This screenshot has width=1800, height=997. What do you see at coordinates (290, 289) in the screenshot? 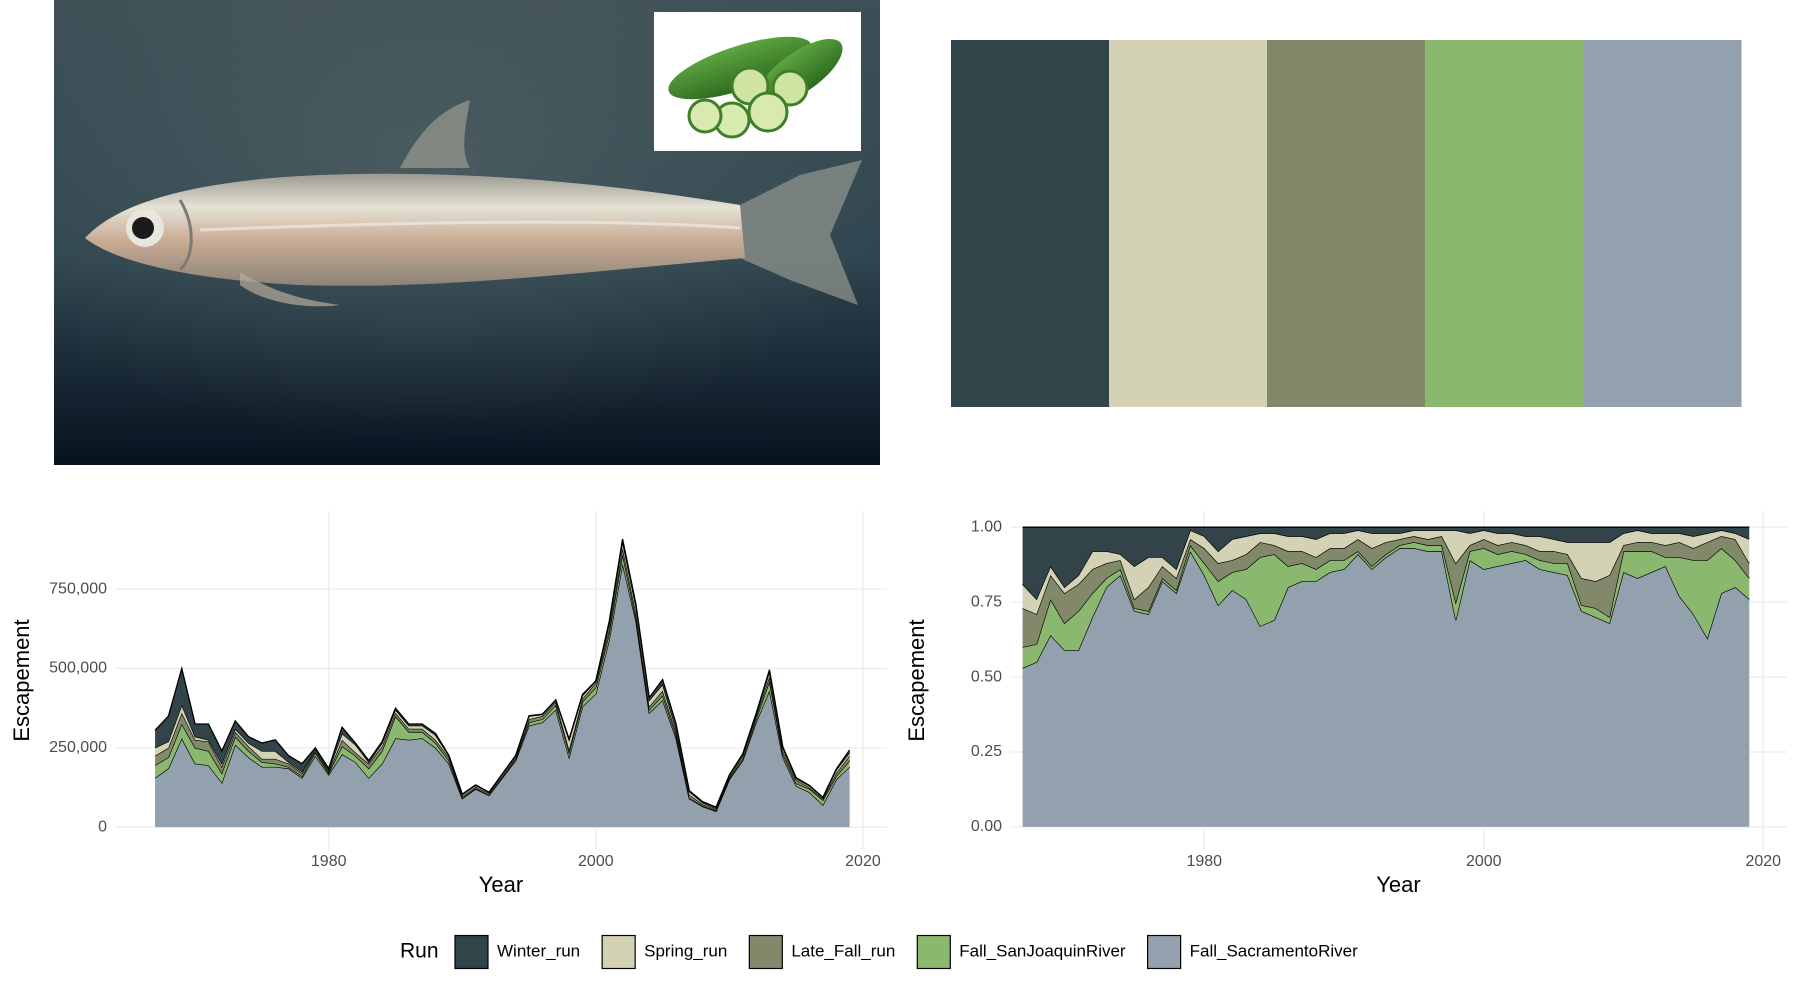
I see `pectoral-fin` at bounding box center [290, 289].